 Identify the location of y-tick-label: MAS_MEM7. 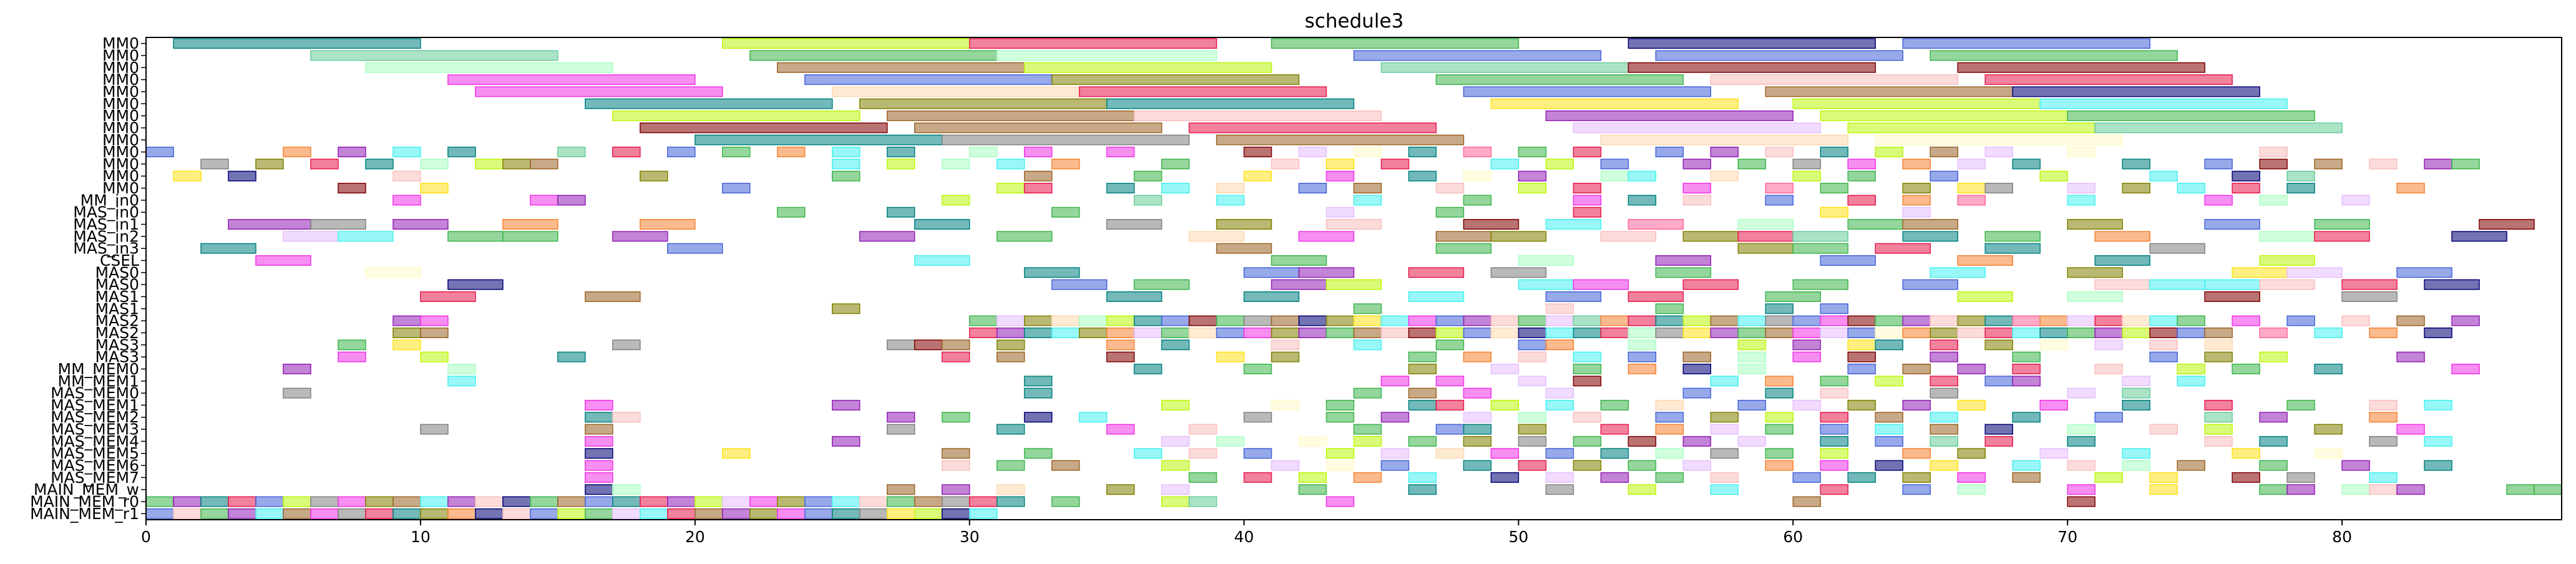
(95, 478).